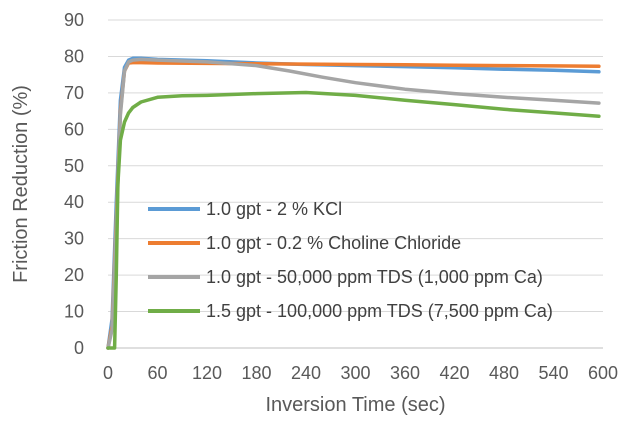  Describe the element at coordinates (355, 405) in the screenshot. I see `x-axis-label: Inversion Time (sec)` at that location.